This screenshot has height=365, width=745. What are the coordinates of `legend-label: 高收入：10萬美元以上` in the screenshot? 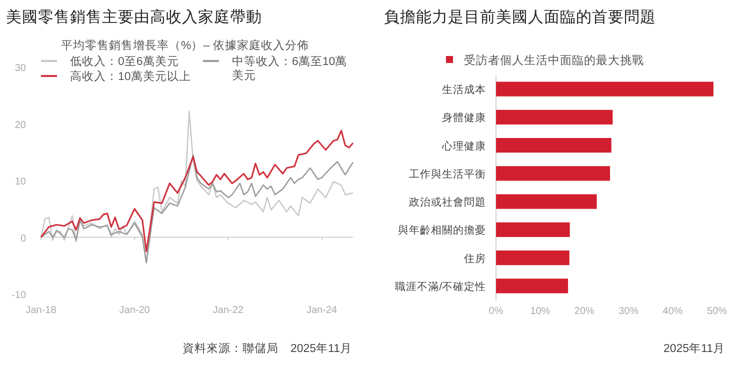 It's located at (130, 76).